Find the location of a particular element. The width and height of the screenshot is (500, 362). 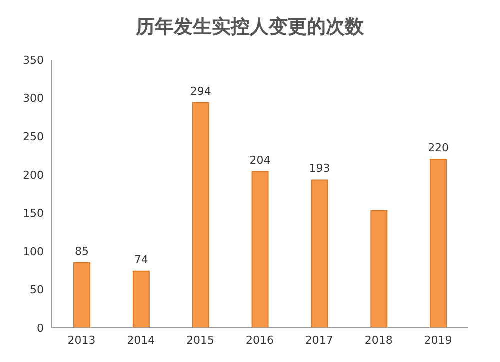

x-tick-label: 2015 is located at coordinates (200, 340).